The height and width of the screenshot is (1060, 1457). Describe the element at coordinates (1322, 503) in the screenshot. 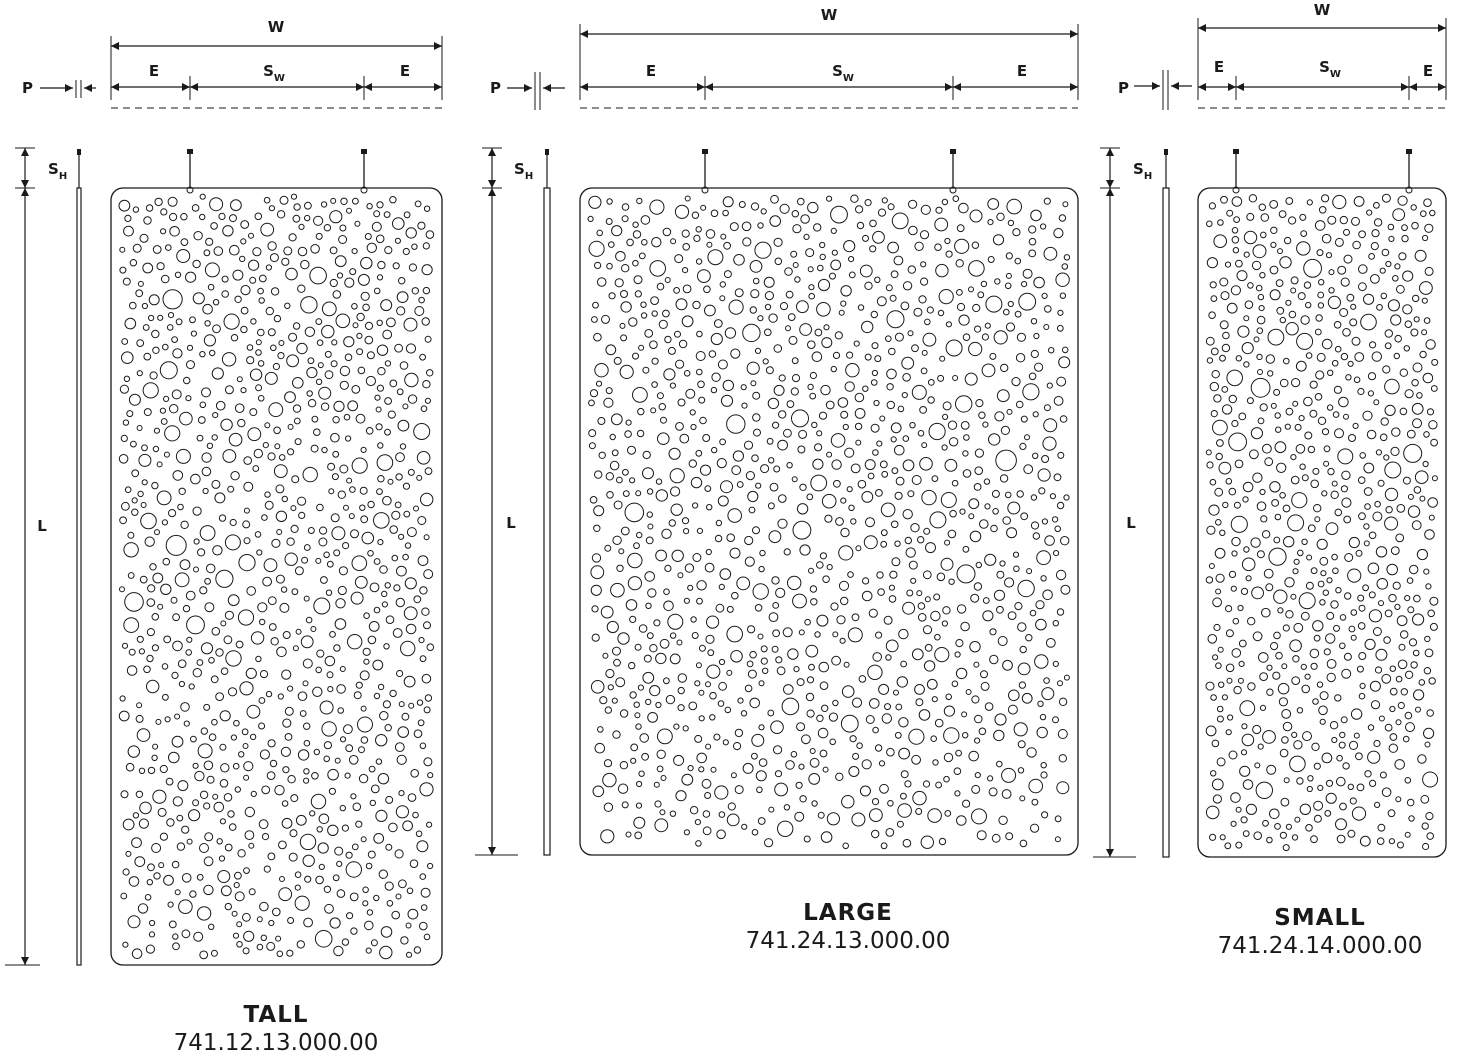

I see `small-panel-front` at that location.